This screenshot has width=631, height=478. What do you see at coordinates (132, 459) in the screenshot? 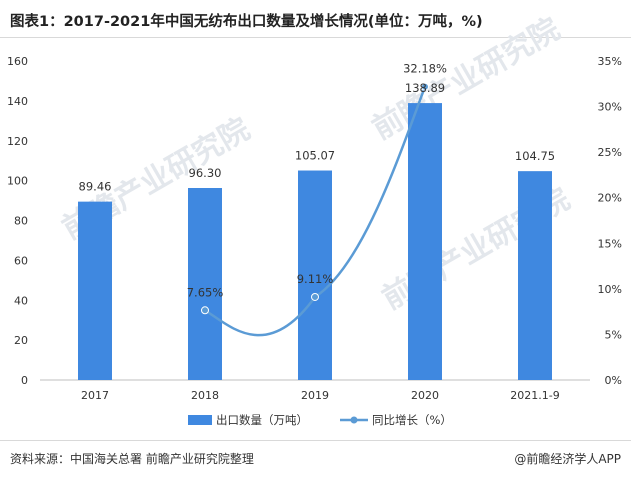
I see `source-note: 资料来源：中国海关总署 前瞻产业研究院整理` at bounding box center [132, 459].